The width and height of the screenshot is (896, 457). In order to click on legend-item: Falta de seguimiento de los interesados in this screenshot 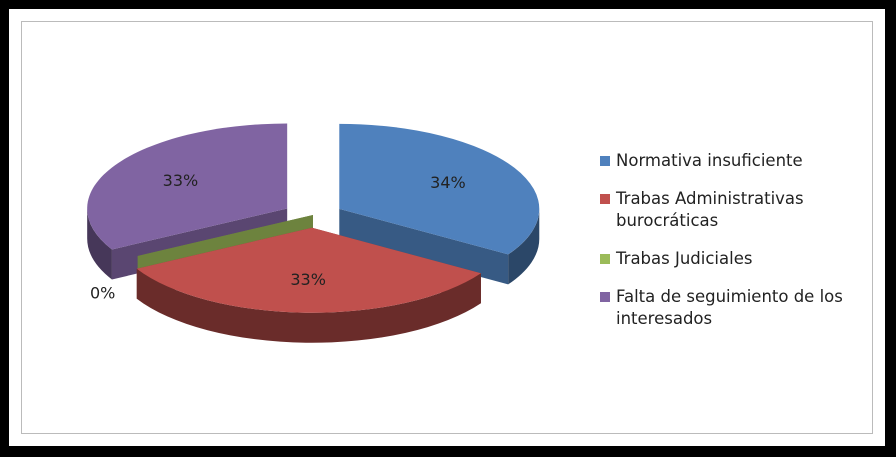, I will do `click(735, 308)`.